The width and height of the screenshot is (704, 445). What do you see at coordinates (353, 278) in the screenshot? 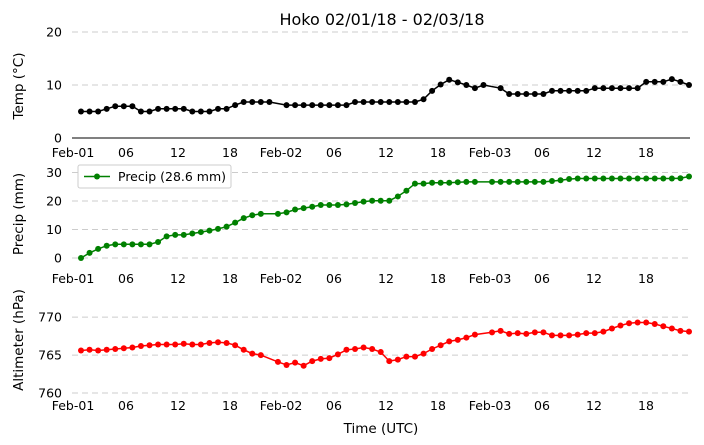
I see `precip-x-ticks: Feb-01 06 12 18 Feb-02 06 12 18 Feb-03 06 12 18` at bounding box center [353, 278].